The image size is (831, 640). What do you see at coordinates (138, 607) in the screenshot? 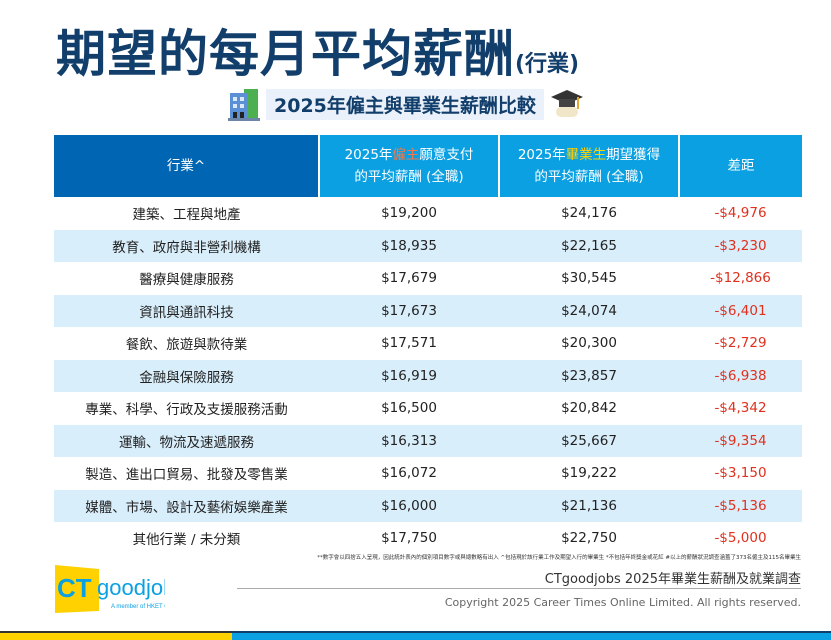
I see `svg-text: A member of HKET Group` at bounding box center [138, 607].